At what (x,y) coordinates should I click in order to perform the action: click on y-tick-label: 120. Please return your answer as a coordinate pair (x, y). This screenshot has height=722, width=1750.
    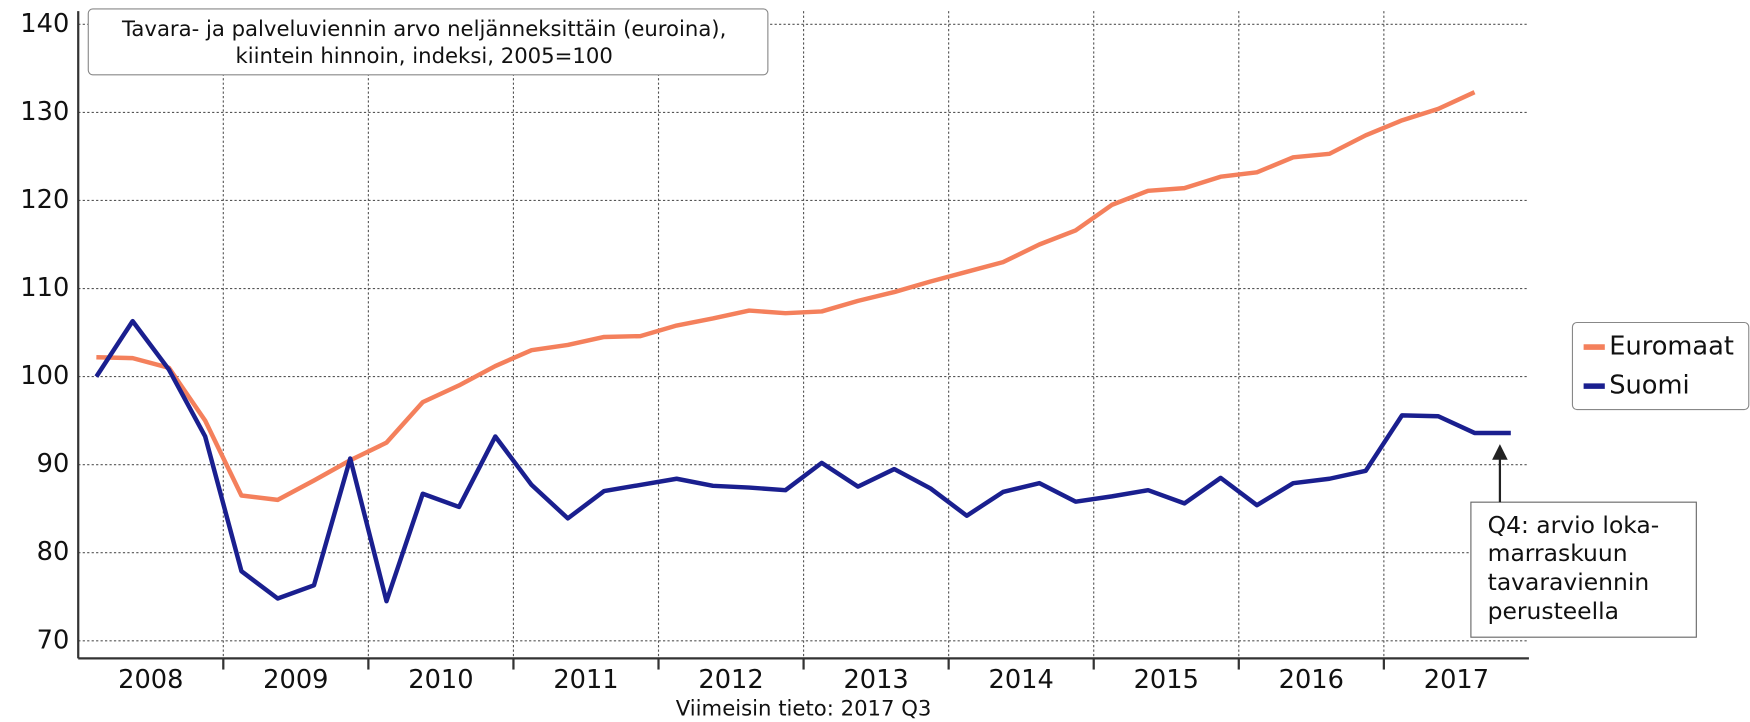
    Looking at the image, I should click on (44, 200).